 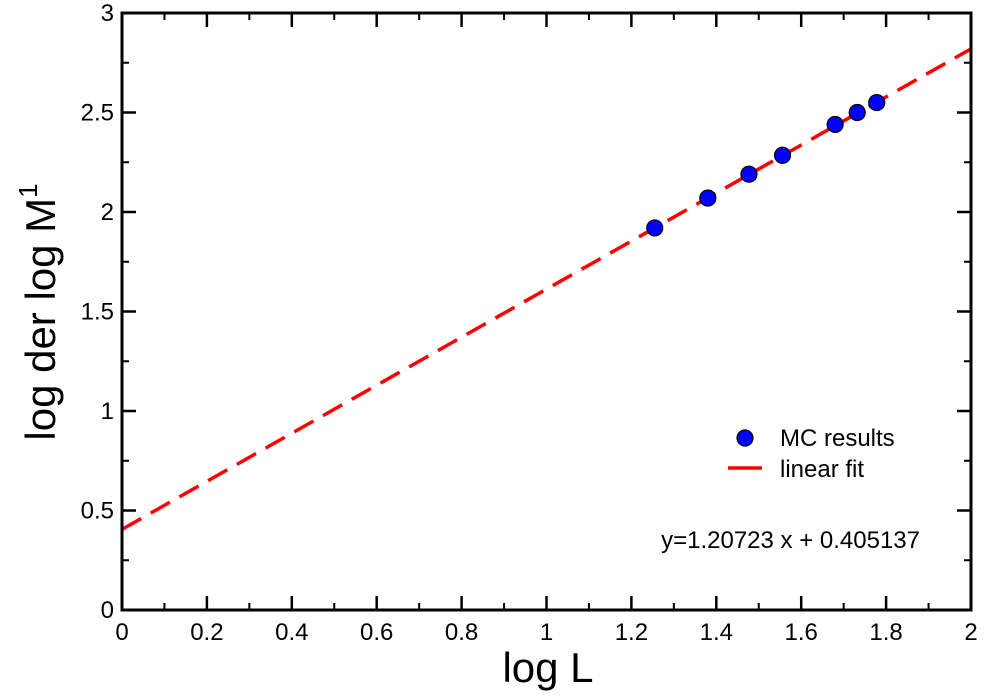 What do you see at coordinates (40, 319) in the screenshot?
I see `y-axis-title-main: log der log M` at bounding box center [40, 319].